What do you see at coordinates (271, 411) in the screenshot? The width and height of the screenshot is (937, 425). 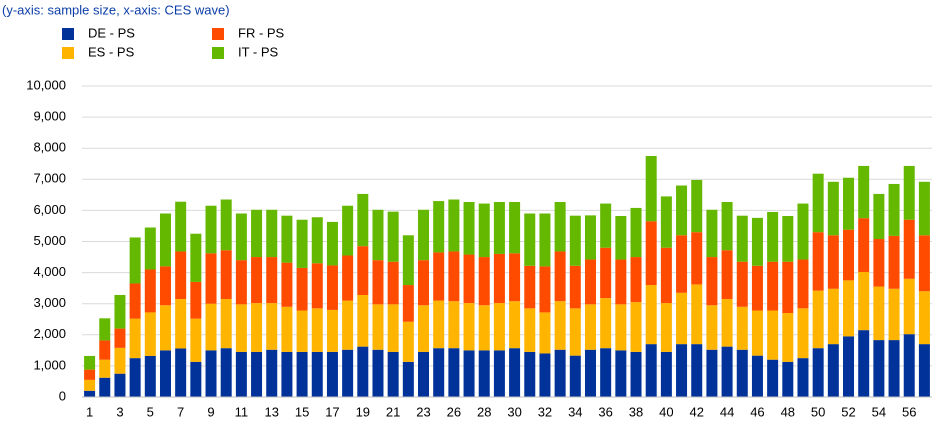 I see `x-tick-label: 13` at bounding box center [271, 411].